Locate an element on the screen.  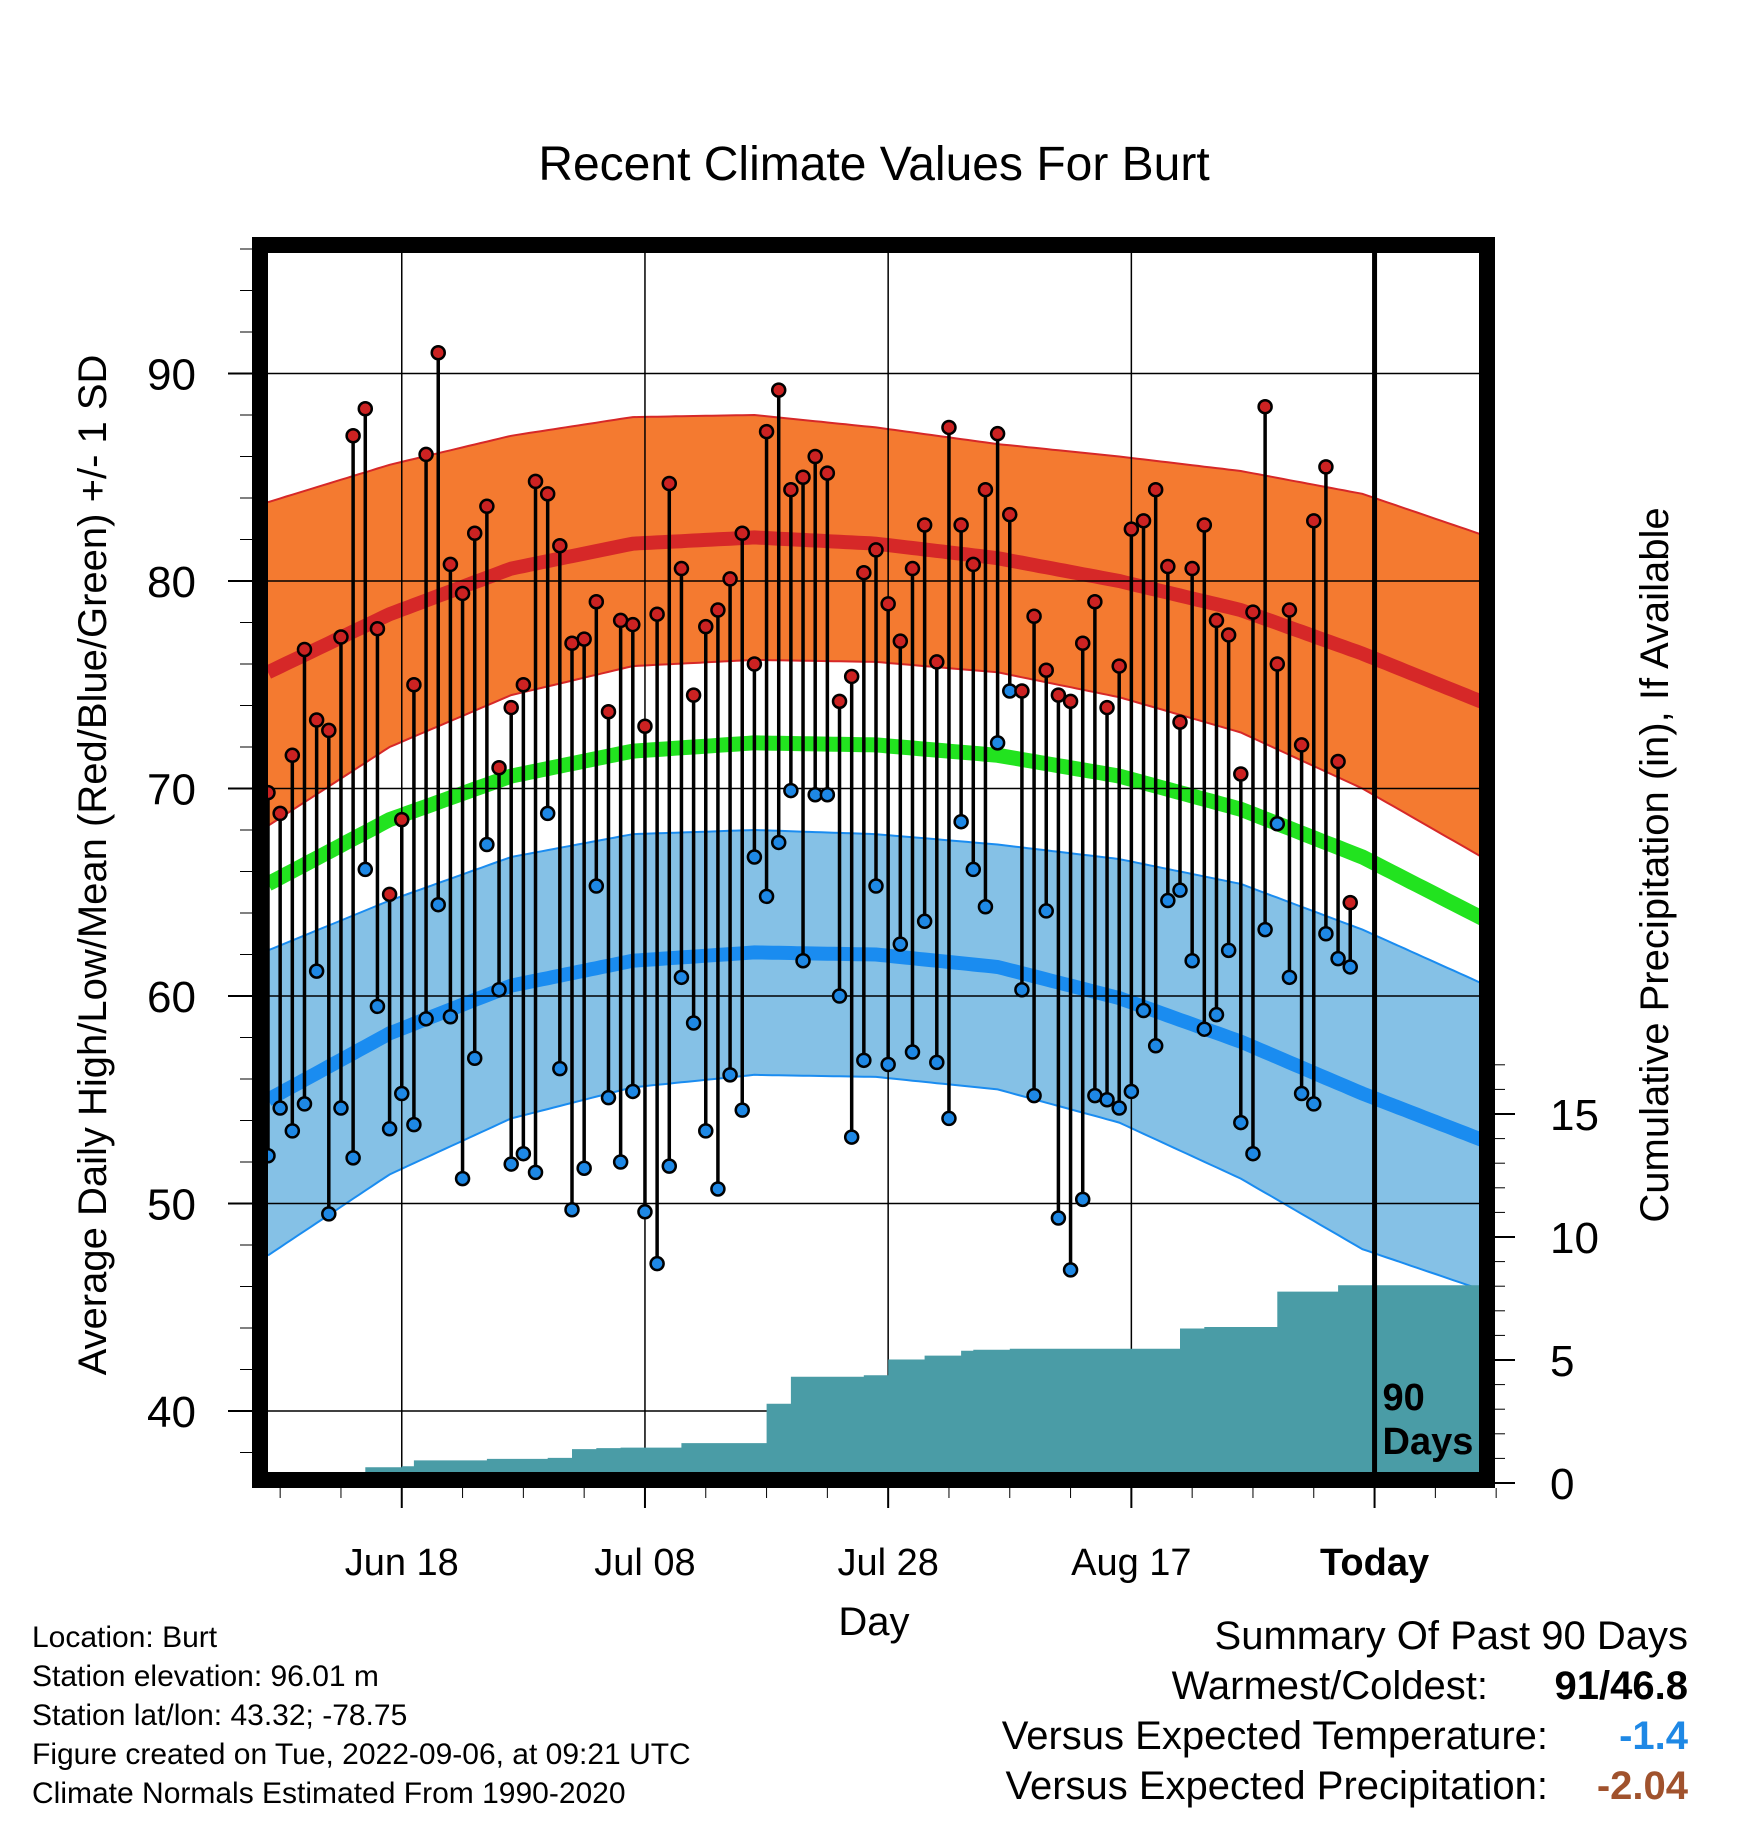
y2-tick-label: 10 is located at coordinates (1574, 1238).